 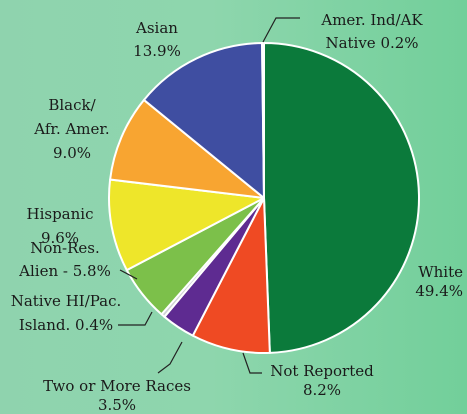 I want to click on hispanic-label-name: Hispanic, so click(x=60, y=214).